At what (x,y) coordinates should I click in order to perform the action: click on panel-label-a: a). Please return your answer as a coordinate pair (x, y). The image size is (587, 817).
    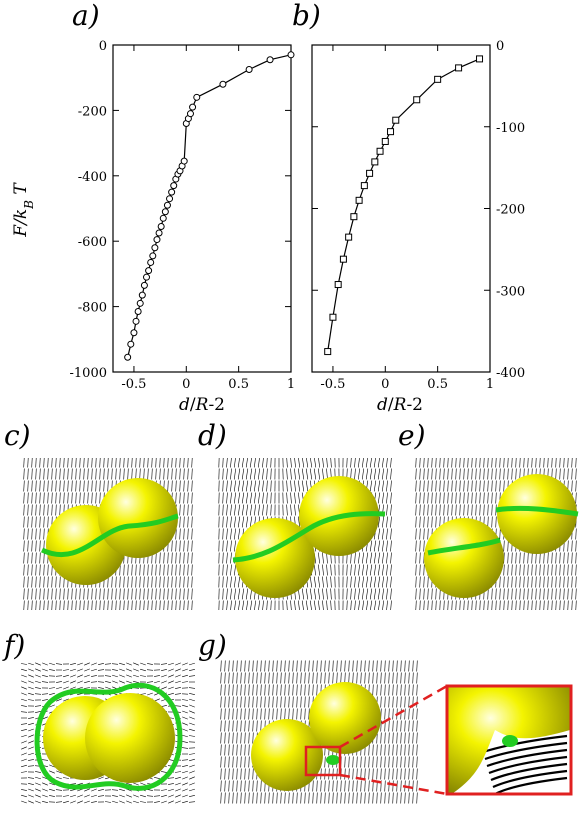
    Looking at the image, I should click on (86, 16).